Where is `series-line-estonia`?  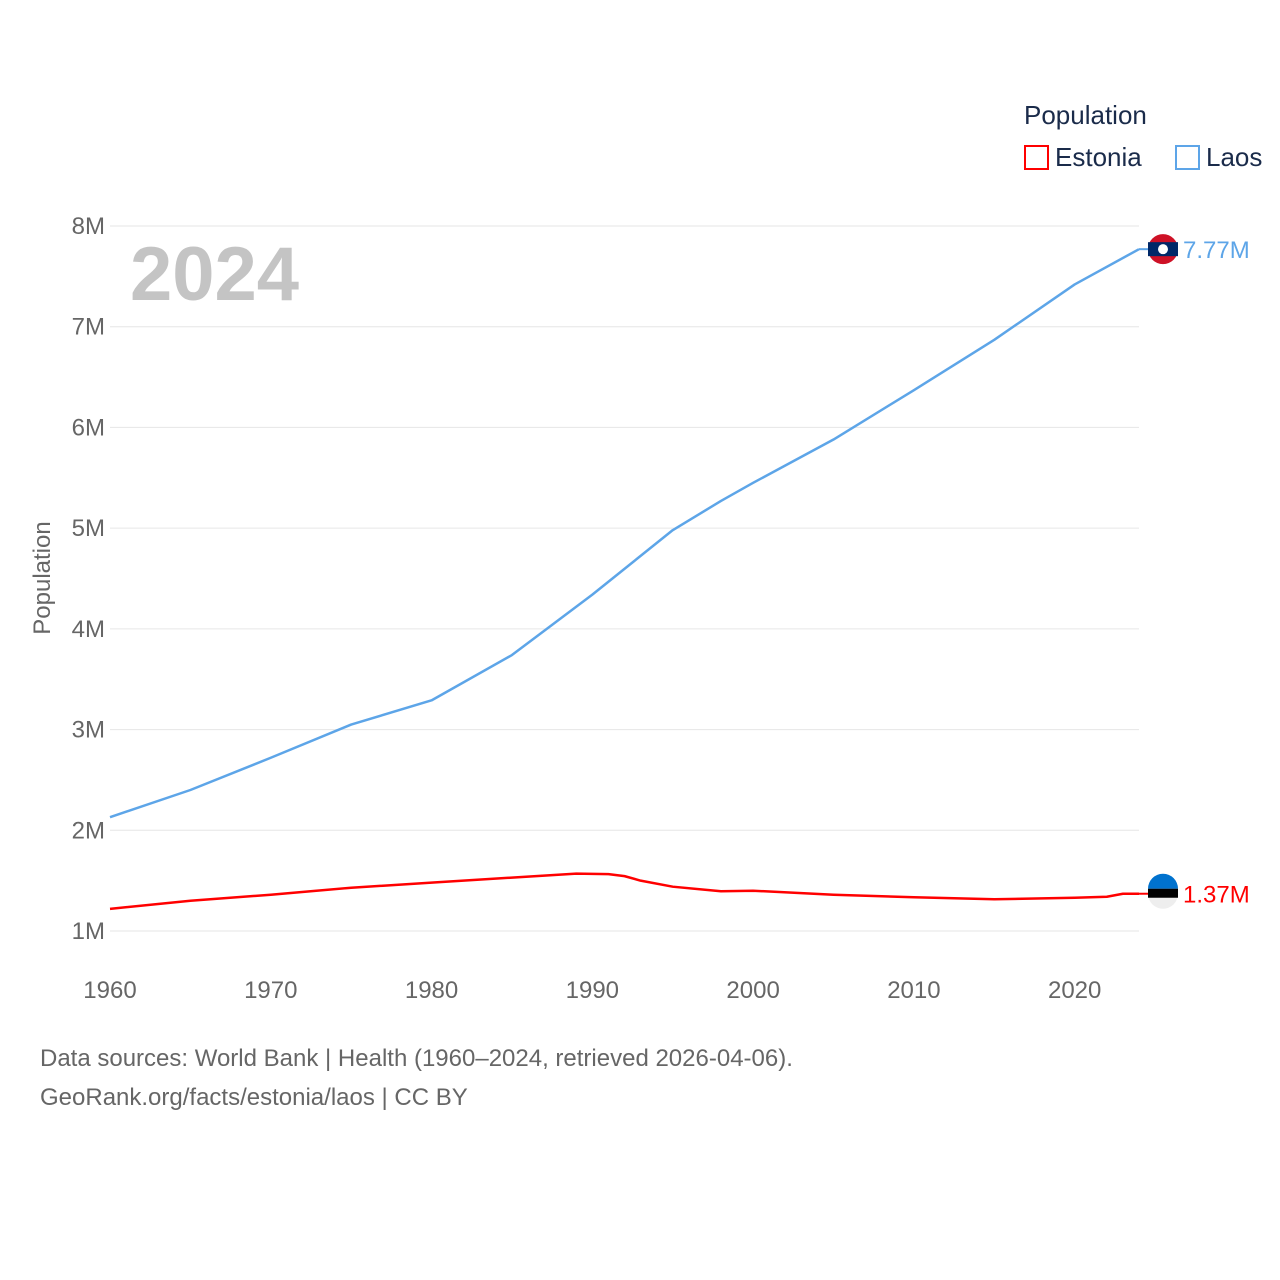
series-line-estonia is located at coordinates (624, 891).